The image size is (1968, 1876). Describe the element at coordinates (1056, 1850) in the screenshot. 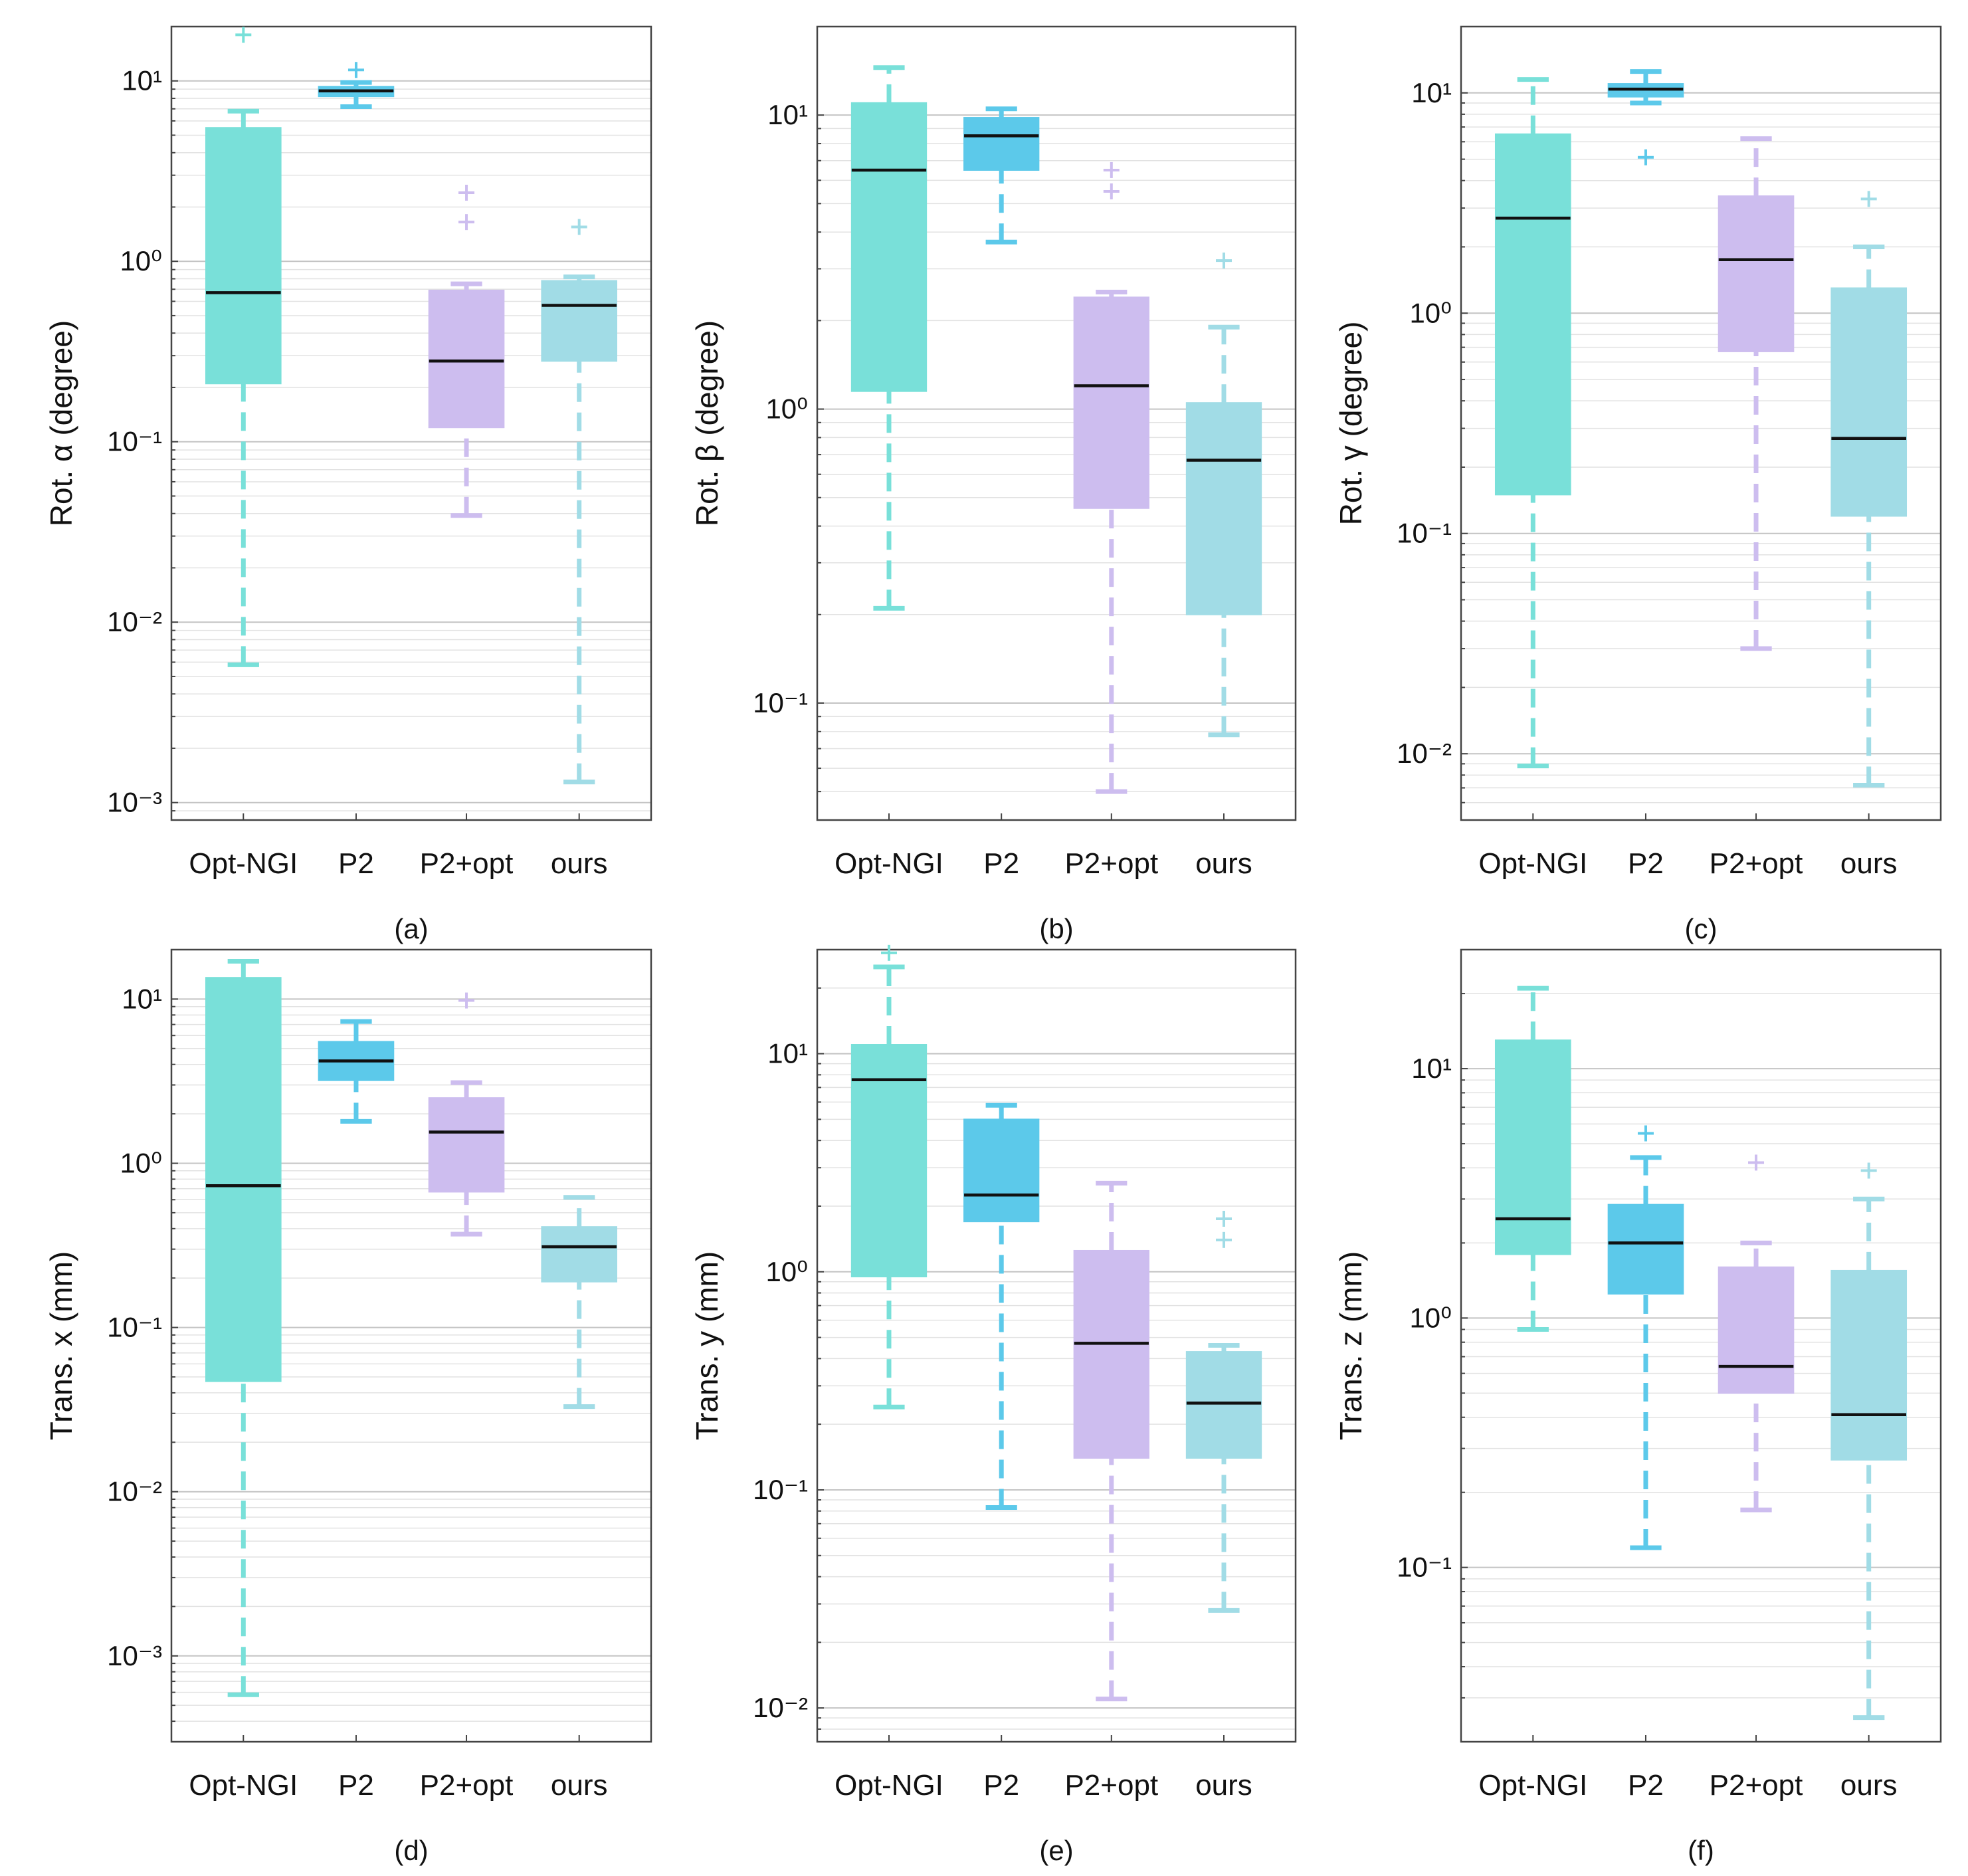

I see `panel-caption: (e)` at that location.